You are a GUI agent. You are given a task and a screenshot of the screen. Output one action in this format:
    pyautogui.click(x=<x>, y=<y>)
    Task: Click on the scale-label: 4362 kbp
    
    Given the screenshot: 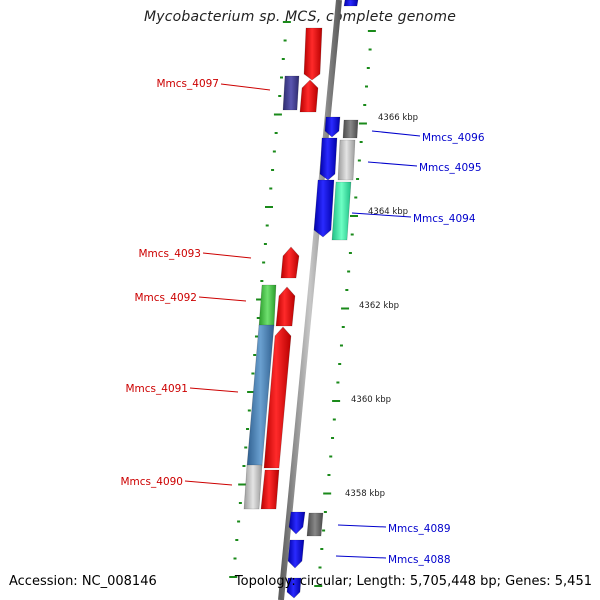 What is the action you would take?
    pyautogui.click(x=379, y=306)
    